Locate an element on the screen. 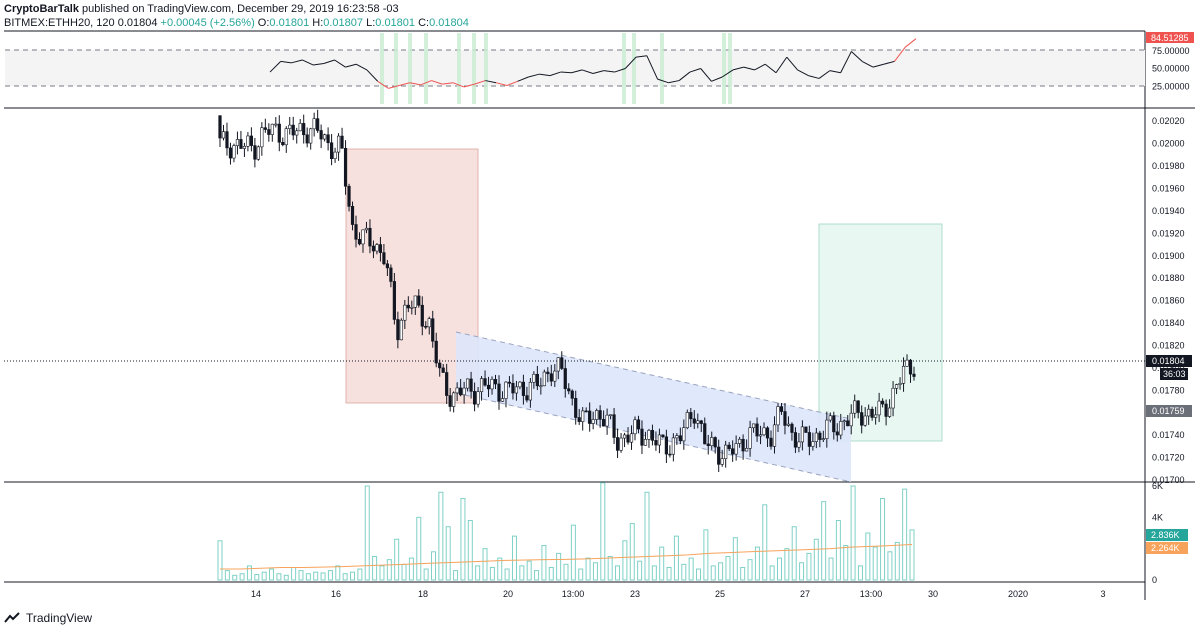 This screenshot has height=632, width=1200. rsi-highlight-bar is located at coordinates (382, 68).